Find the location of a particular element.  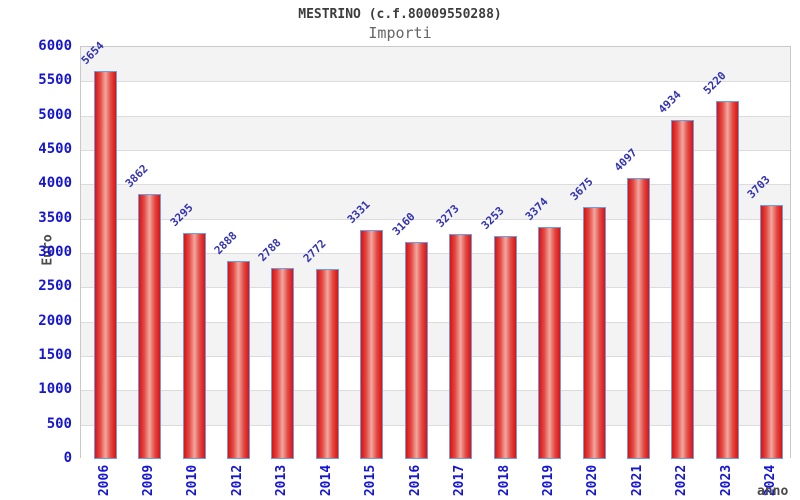

chart-subtitle: Importi is located at coordinates (400, 33).